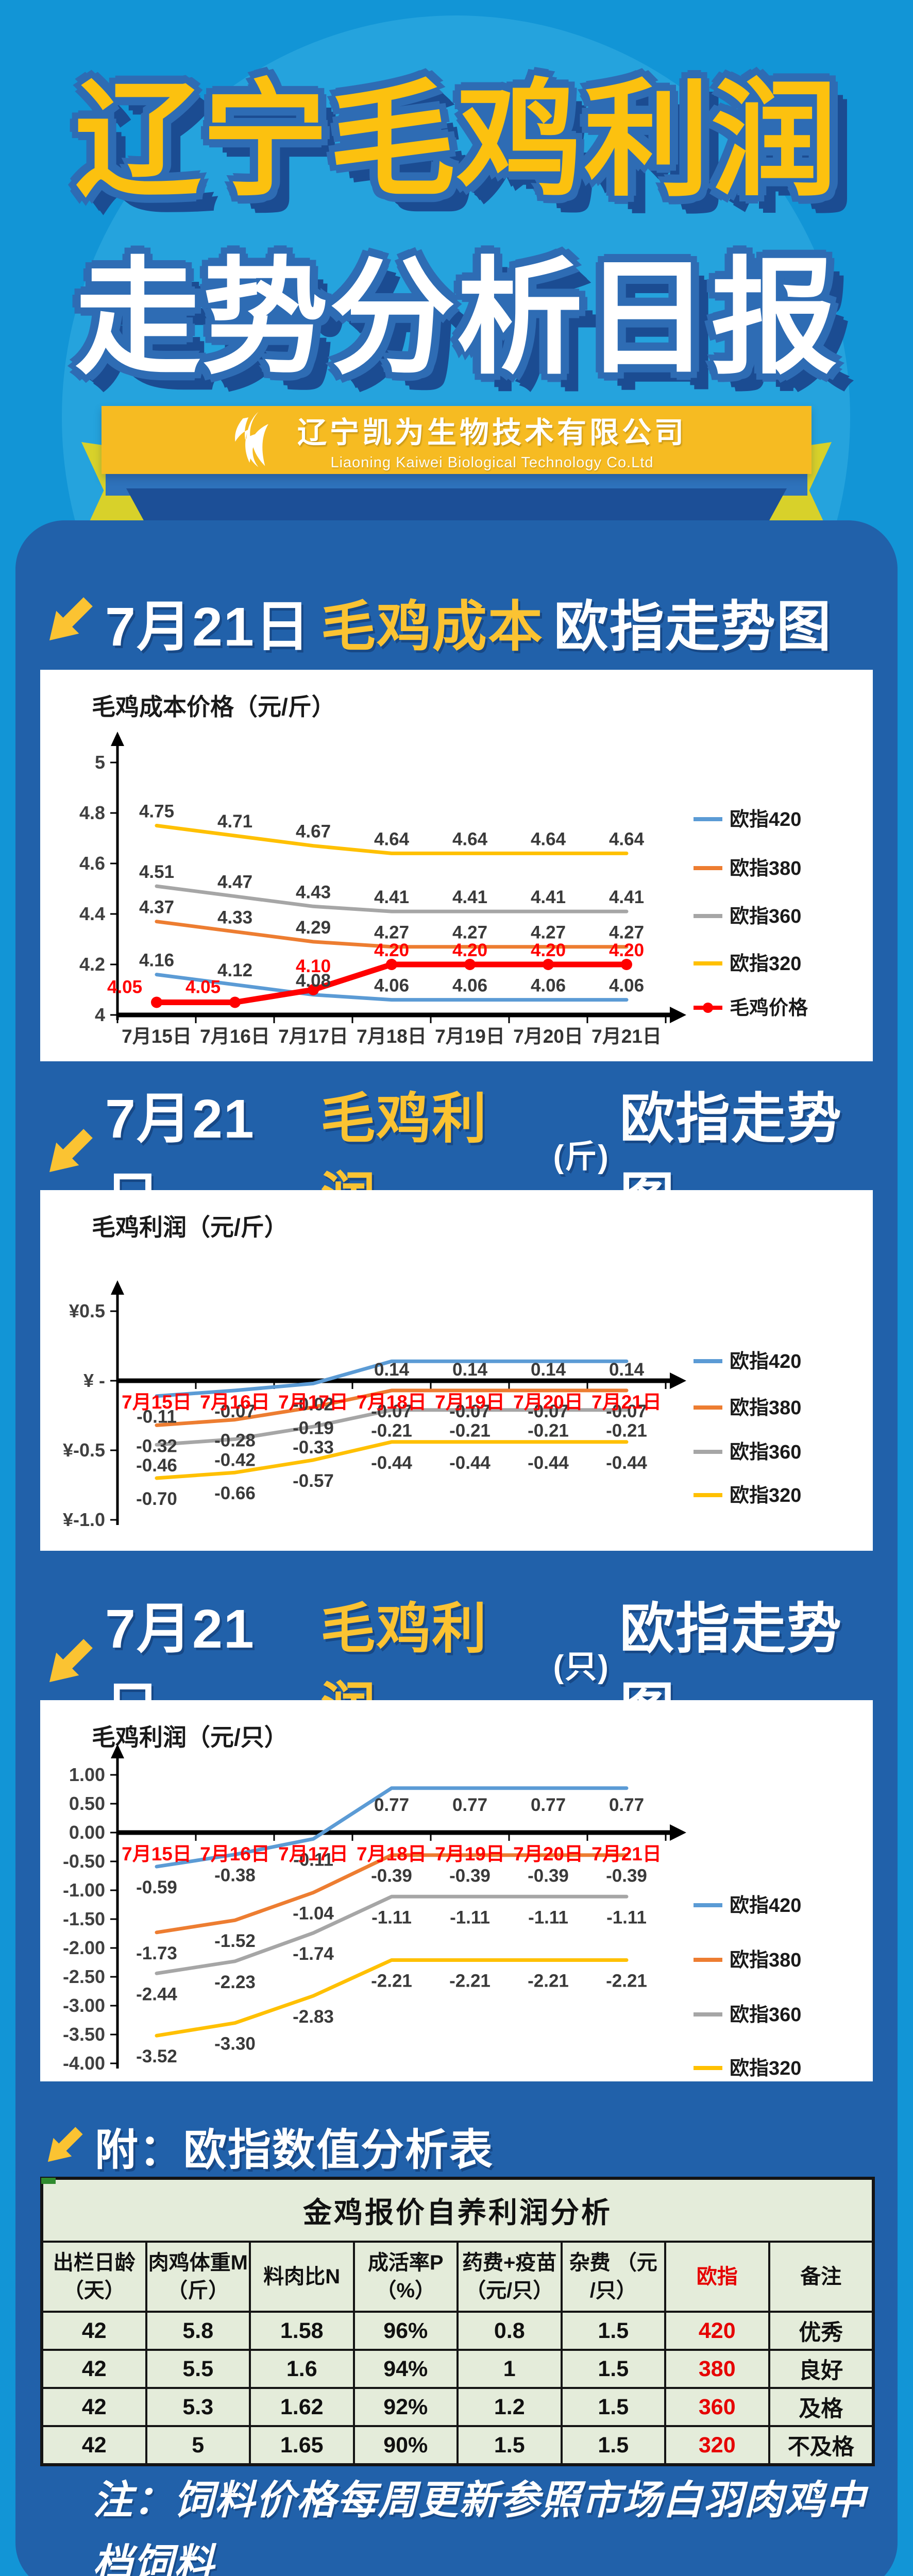  I want to click on svg-text: 7月18日, so click(392, 1036).